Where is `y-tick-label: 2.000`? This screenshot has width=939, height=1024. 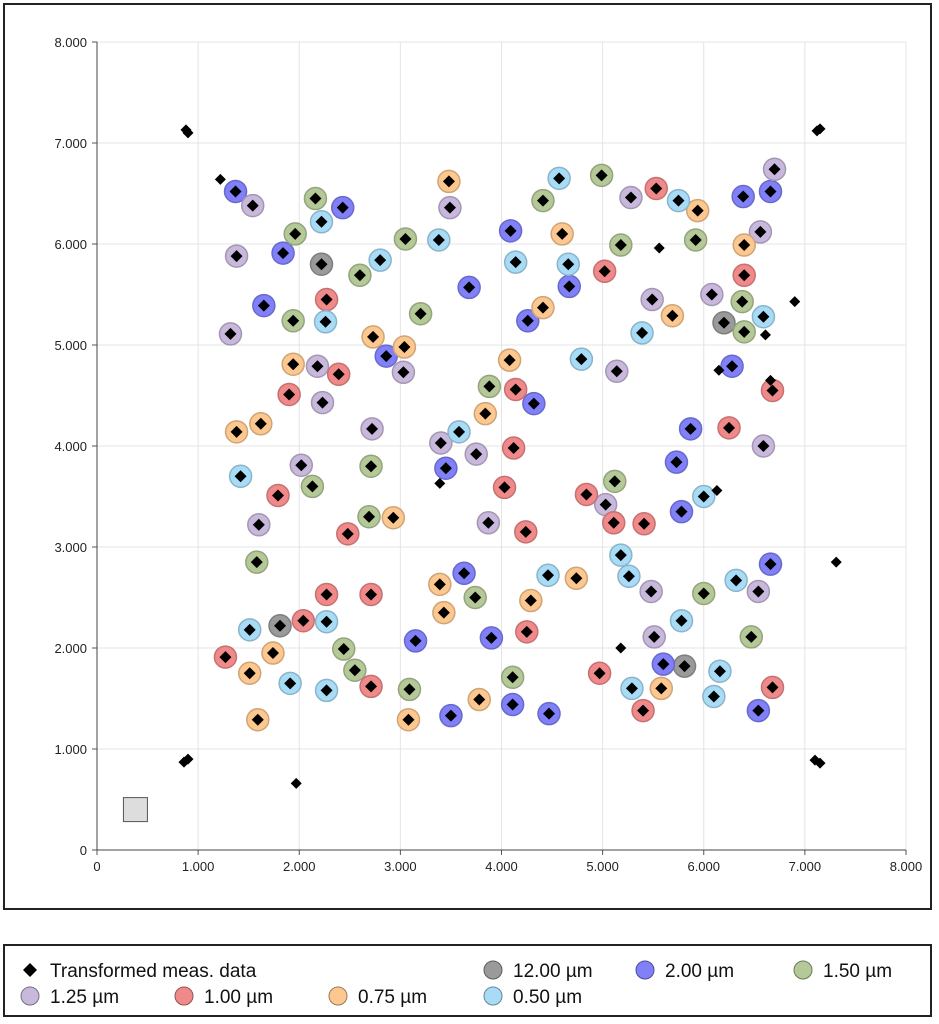 y-tick-label: 2.000 is located at coordinates (70, 648).